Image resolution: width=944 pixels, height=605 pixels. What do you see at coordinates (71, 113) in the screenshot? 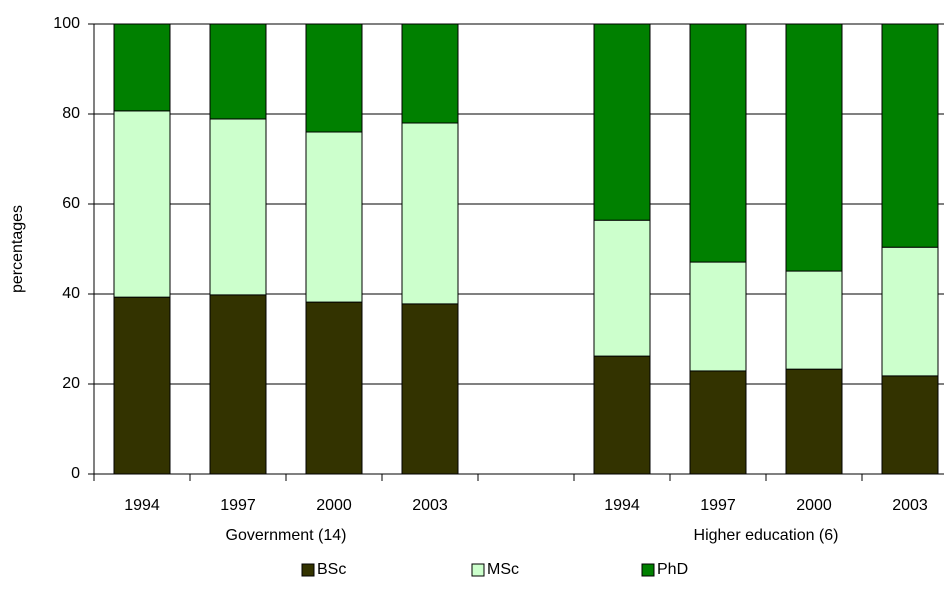
I see `y-tick-label: 80` at bounding box center [71, 113].